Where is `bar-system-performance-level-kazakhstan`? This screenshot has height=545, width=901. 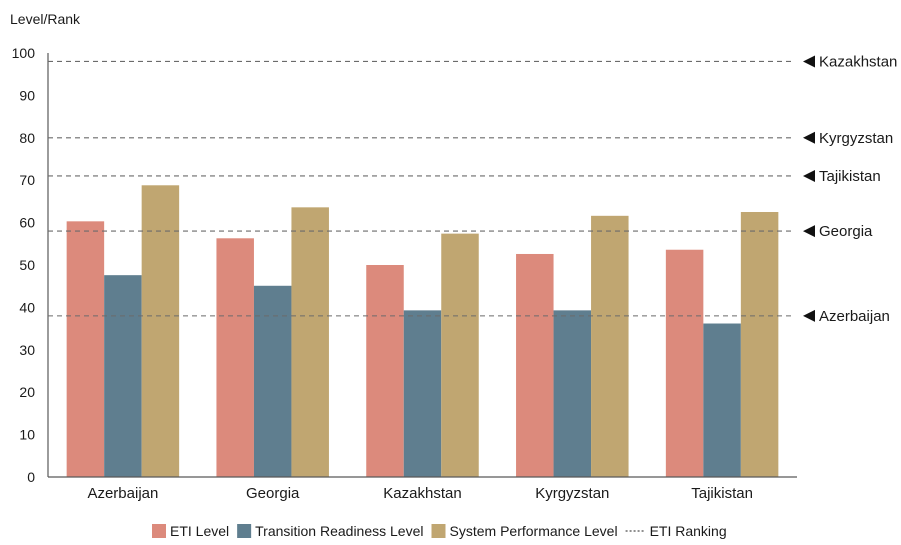 bar-system-performance-level-kazakhstan is located at coordinates (460, 355).